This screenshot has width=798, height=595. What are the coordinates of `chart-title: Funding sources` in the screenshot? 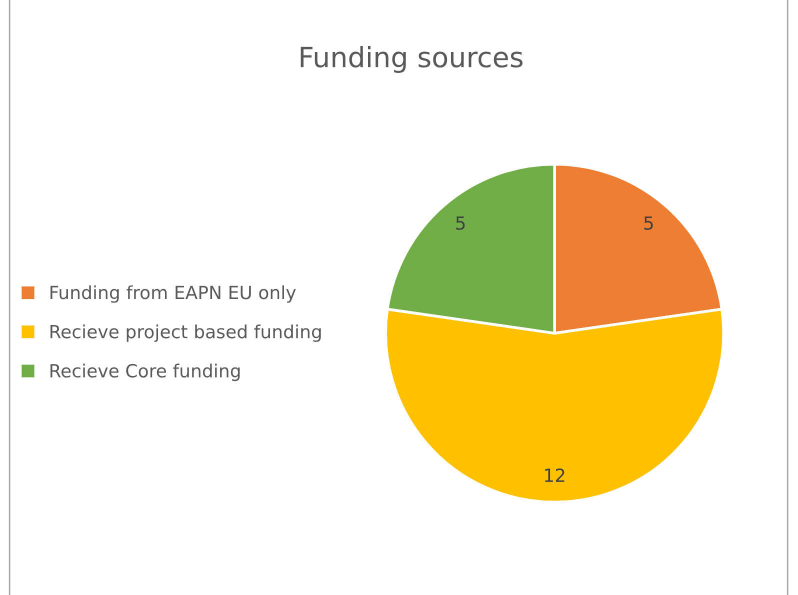 It's located at (411, 59).